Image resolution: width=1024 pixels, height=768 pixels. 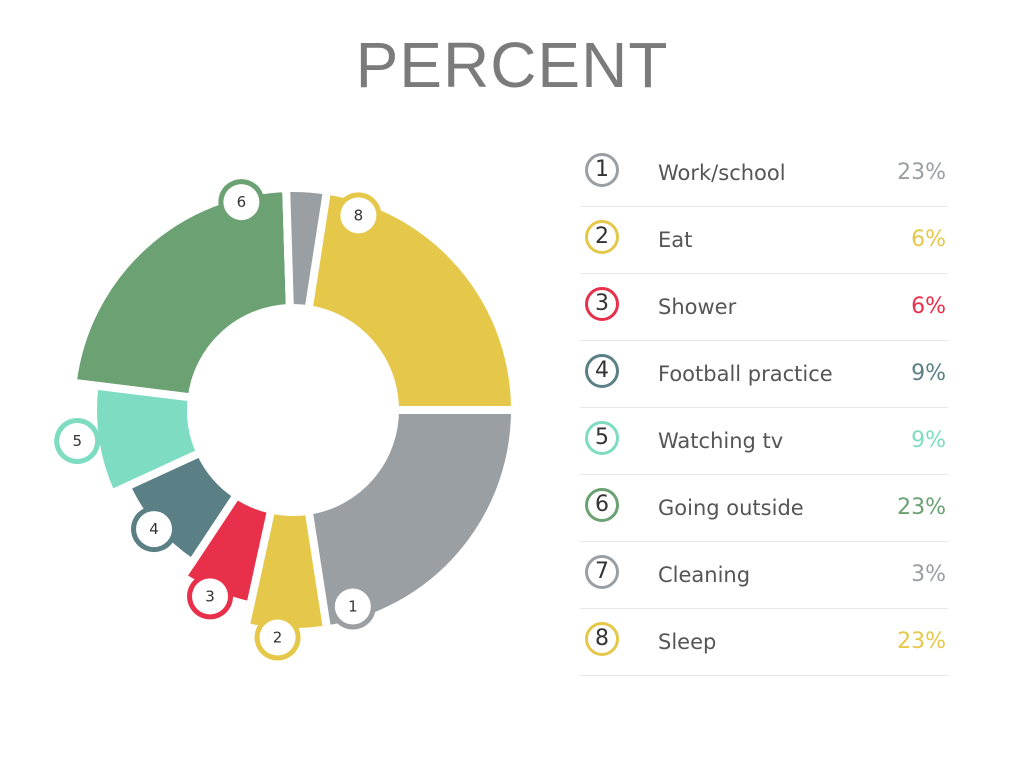 What do you see at coordinates (928, 574) in the screenshot?
I see `legend-percent: 3%` at bounding box center [928, 574].